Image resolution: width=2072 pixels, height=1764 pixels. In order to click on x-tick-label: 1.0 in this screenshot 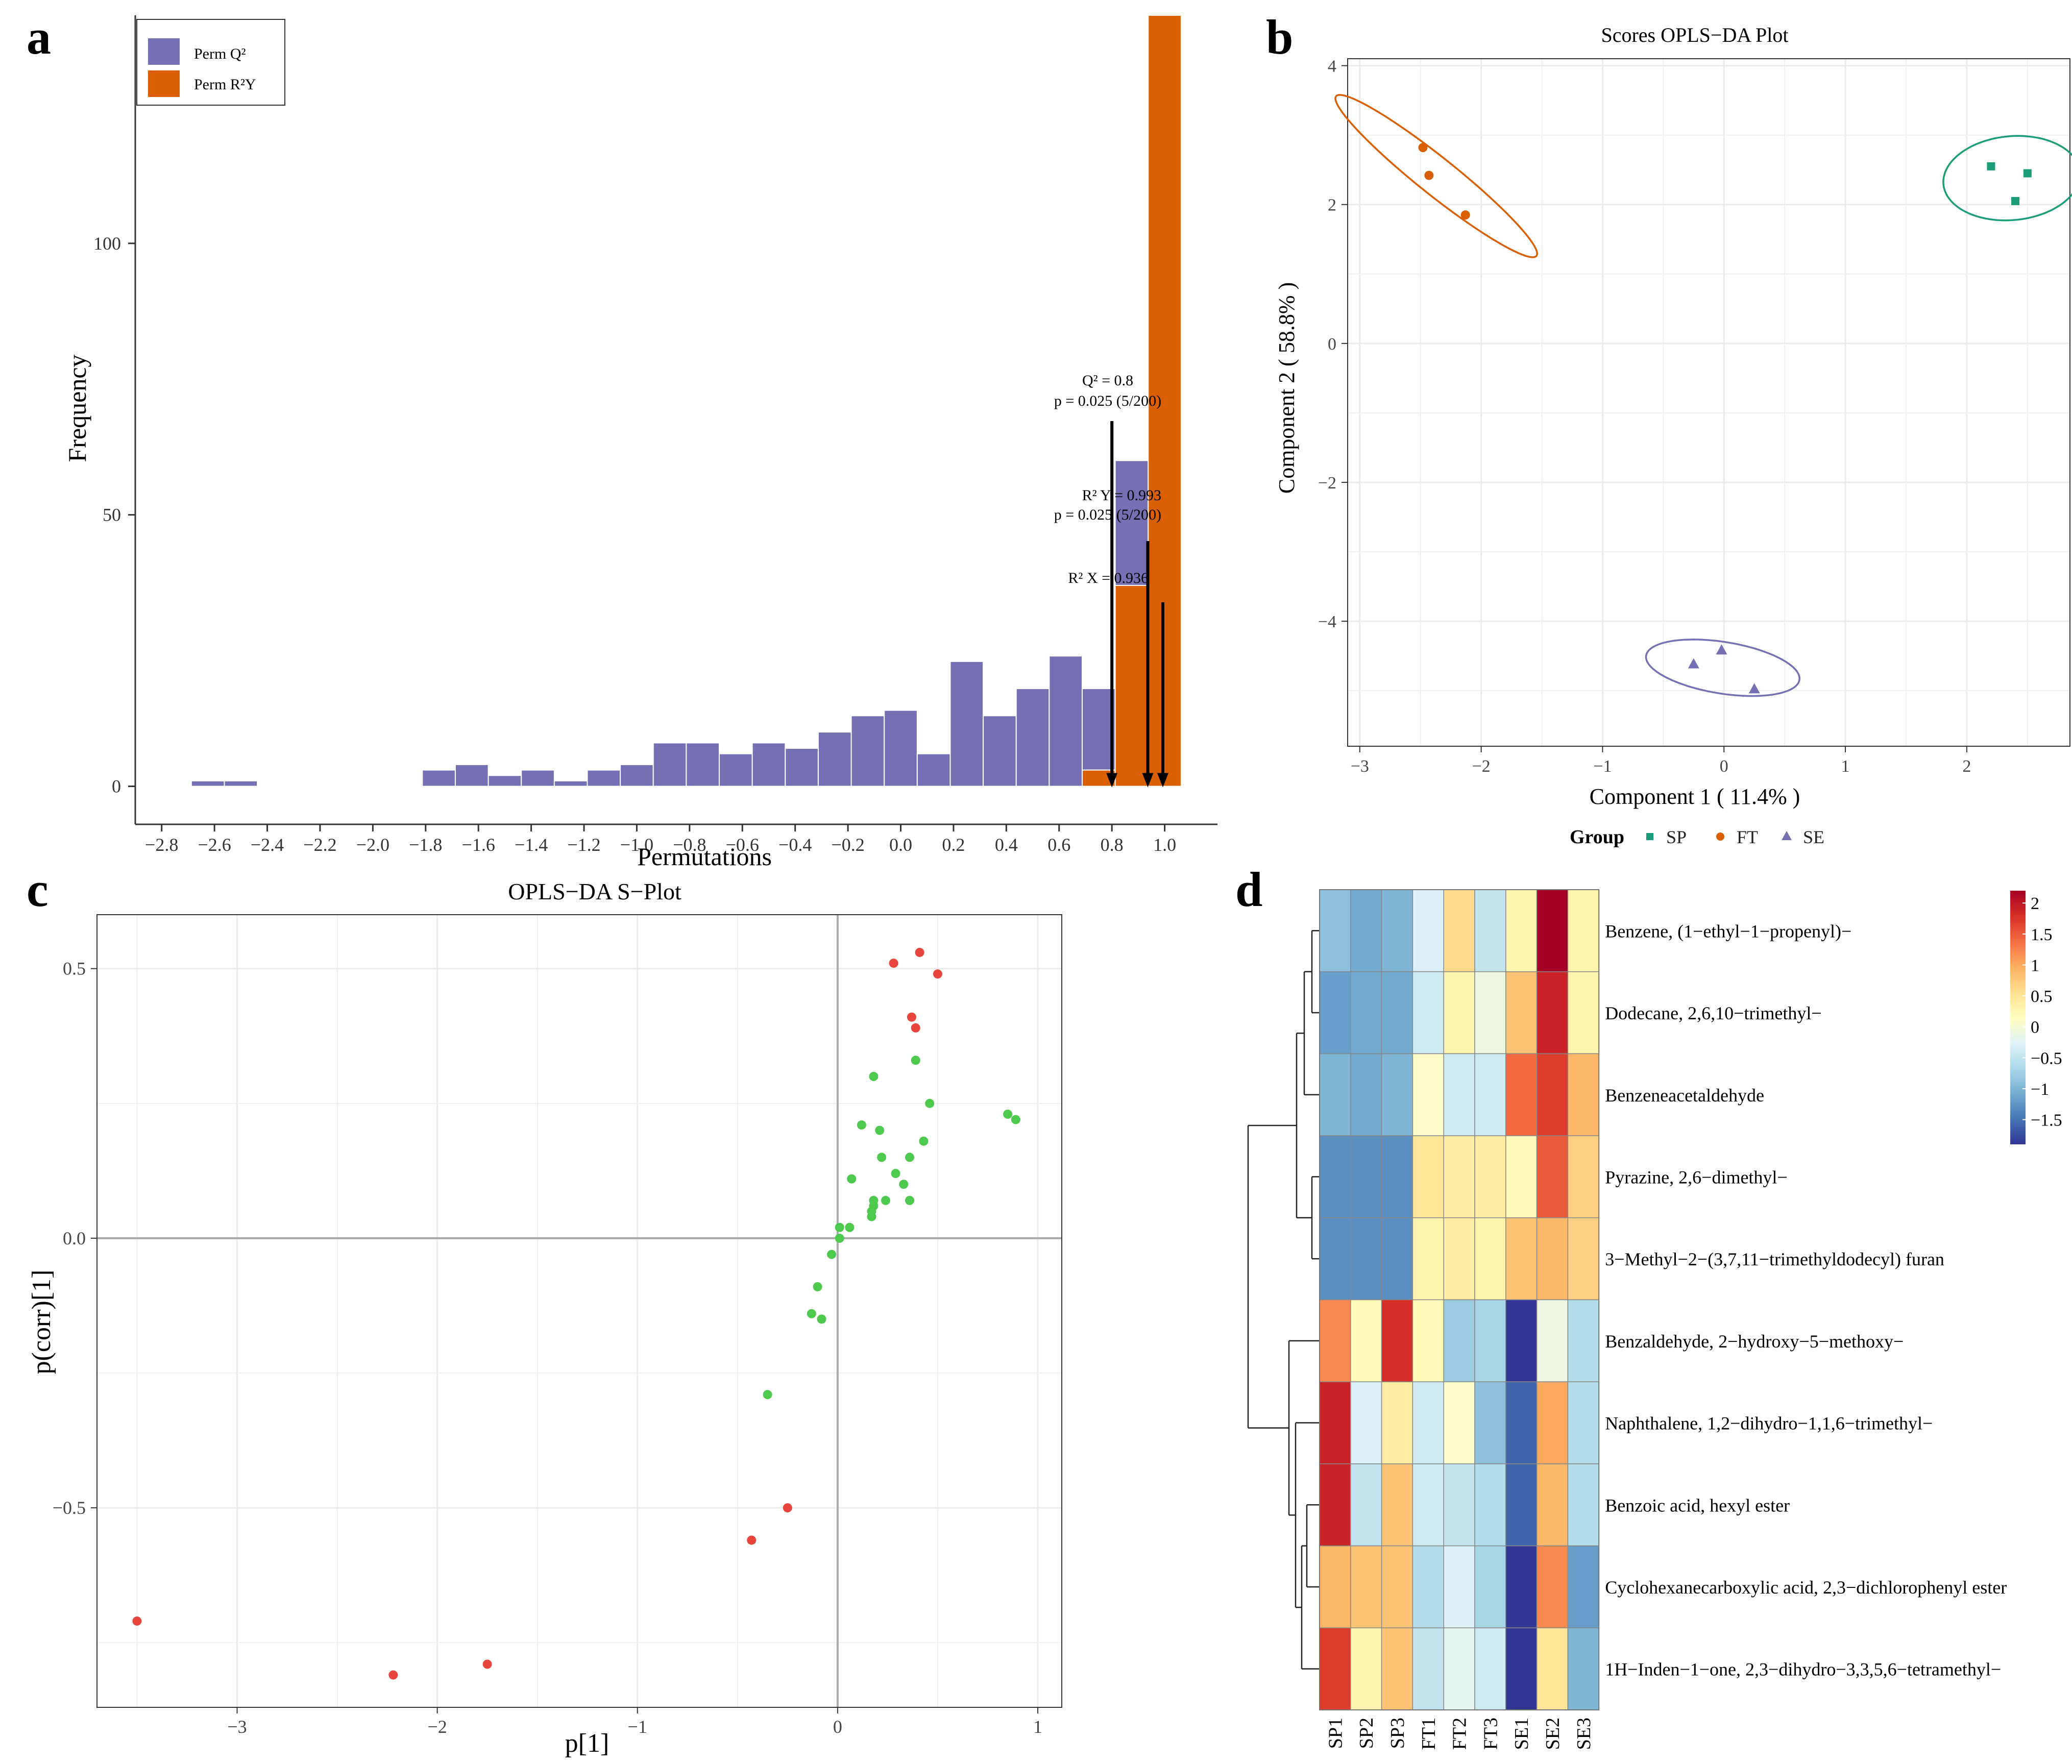, I will do `click(1164, 845)`.